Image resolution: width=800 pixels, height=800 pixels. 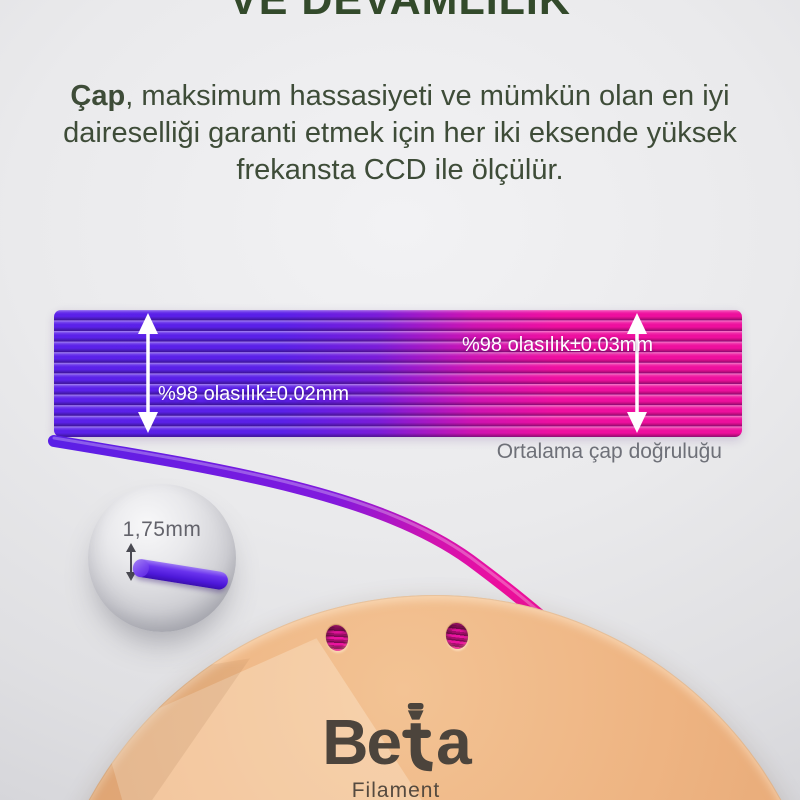 I want to click on tolerance-arrow-right-icon, so click(x=637, y=373).